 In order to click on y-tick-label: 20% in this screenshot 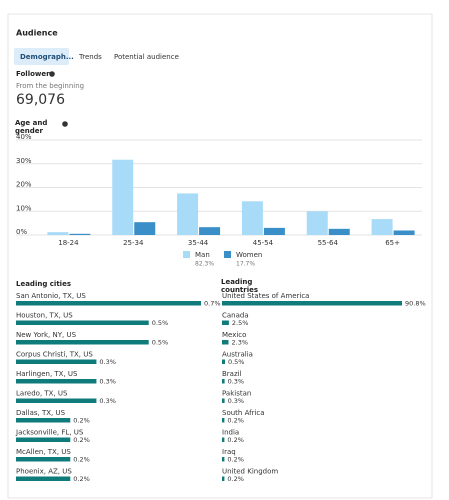, I will do `click(24, 185)`.